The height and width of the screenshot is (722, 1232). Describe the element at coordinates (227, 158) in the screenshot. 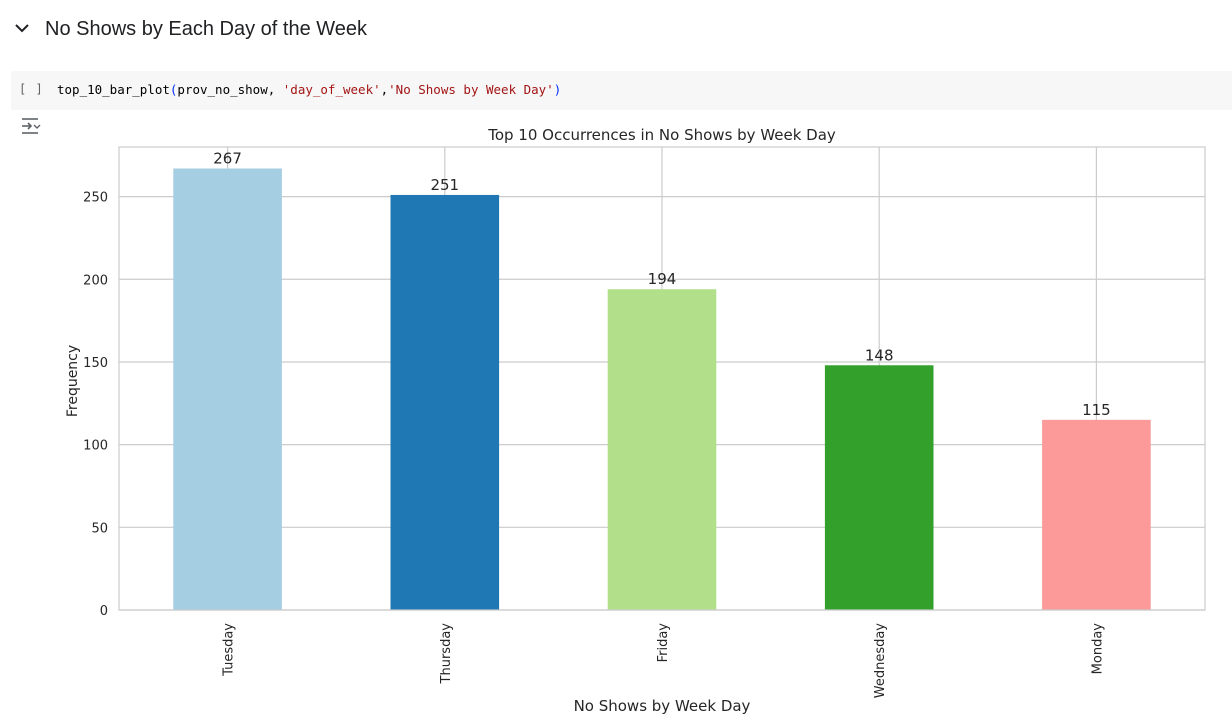

I see `bar-value-label: 267` at that location.